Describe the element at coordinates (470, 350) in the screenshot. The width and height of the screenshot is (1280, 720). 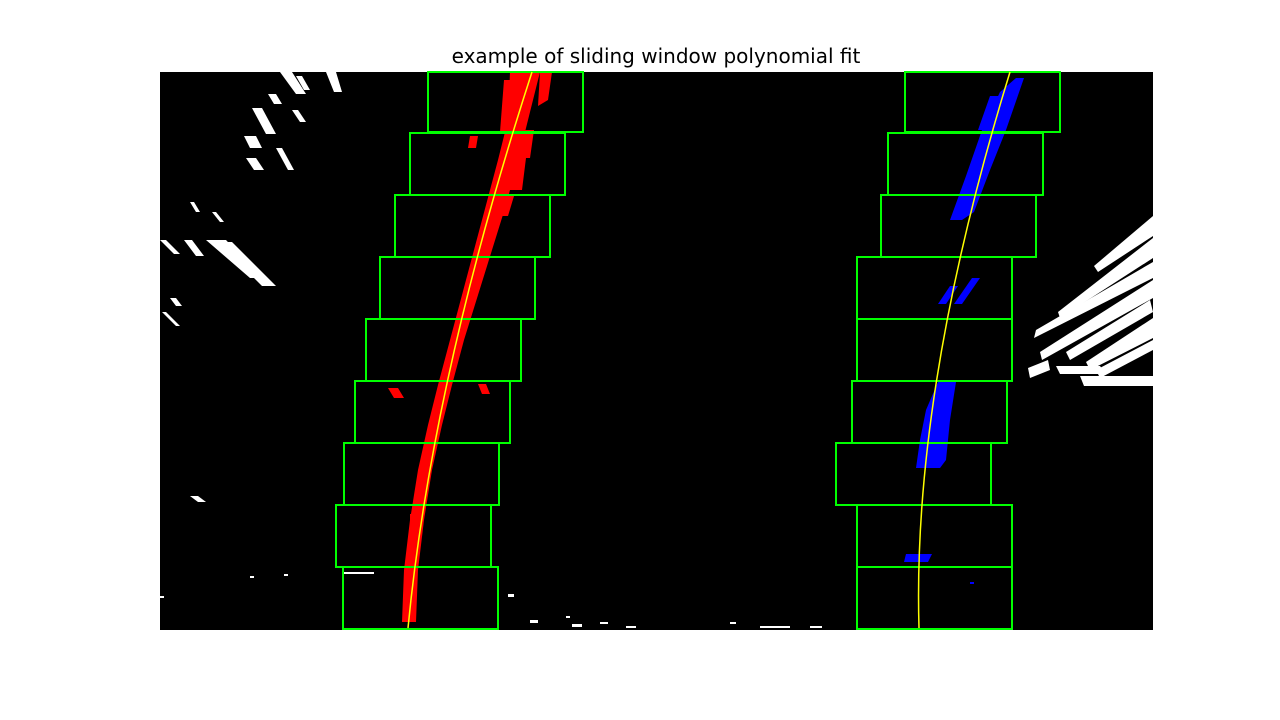
I see `left-fit-line` at that location.